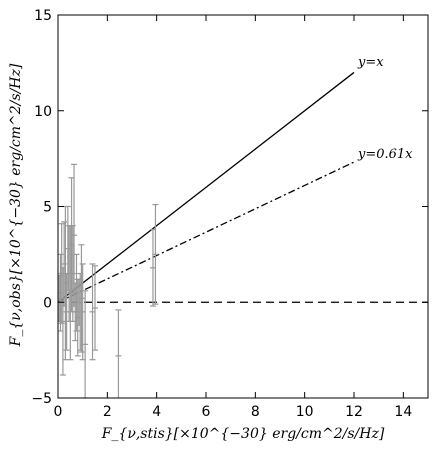  I want to click on y-axis-label: F_{ν,obs}[×10^{−30} erg/cm^2/s/Hz], so click(16, 205).